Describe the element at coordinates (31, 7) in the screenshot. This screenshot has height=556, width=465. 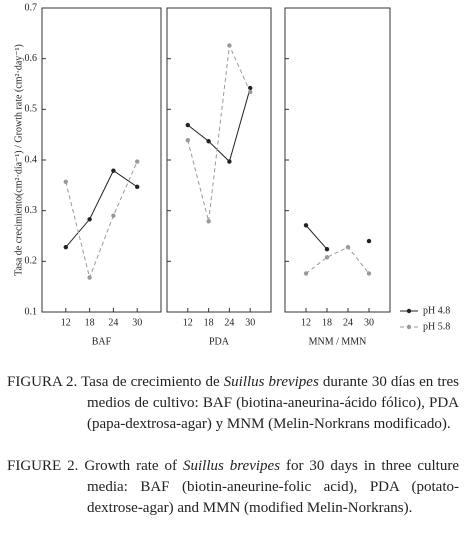
I see `y-tick-label: 0.7` at that location.